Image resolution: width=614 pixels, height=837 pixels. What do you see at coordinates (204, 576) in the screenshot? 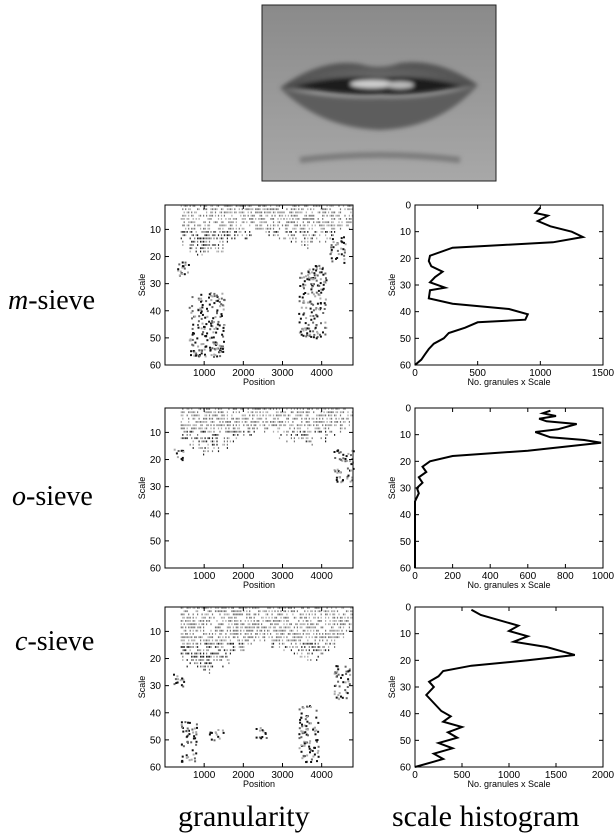
I see `x-tick-label: 1000` at bounding box center [204, 576].